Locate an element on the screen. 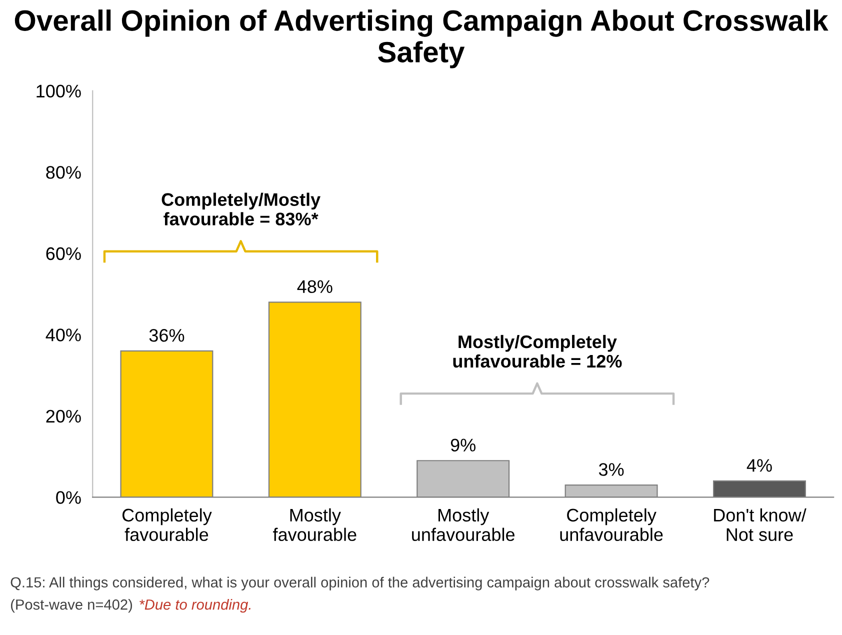 Image resolution: width=842 pixels, height=635 pixels. y-tick-label: 20% is located at coordinates (63, 416).